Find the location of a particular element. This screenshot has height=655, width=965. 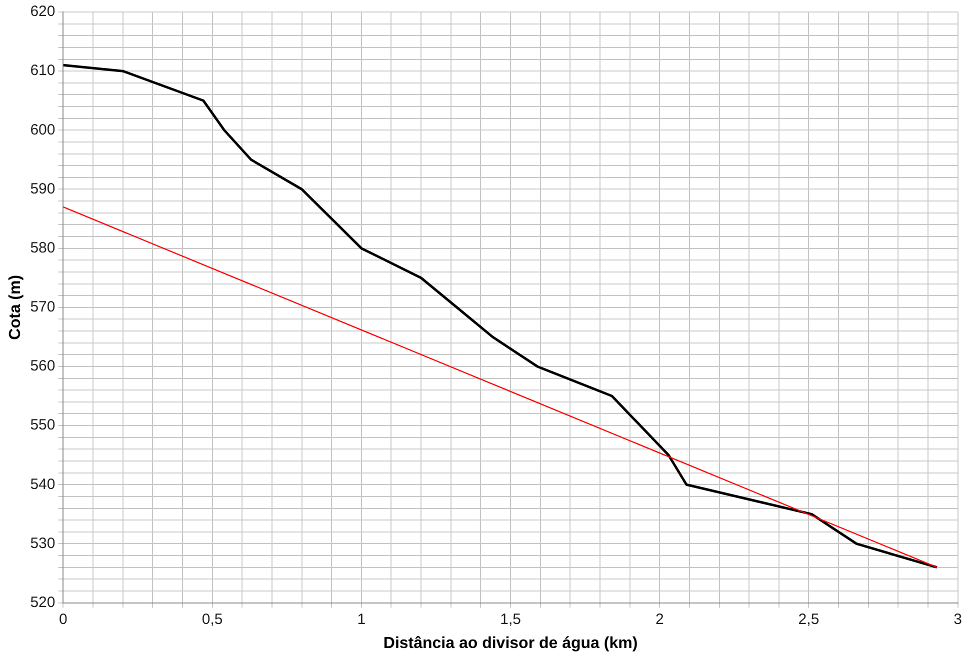

y-tick-label: 570 is located at coordinates (43, 307).